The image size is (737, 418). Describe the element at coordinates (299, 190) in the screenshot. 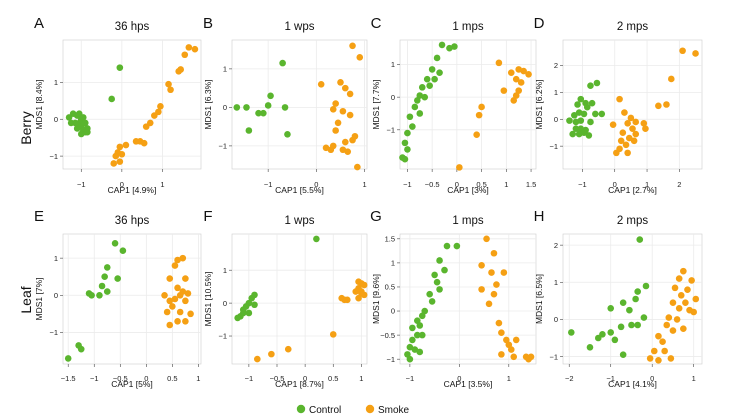

I see `x-axis-label-b: CAP1 [5.5%]` at that location.